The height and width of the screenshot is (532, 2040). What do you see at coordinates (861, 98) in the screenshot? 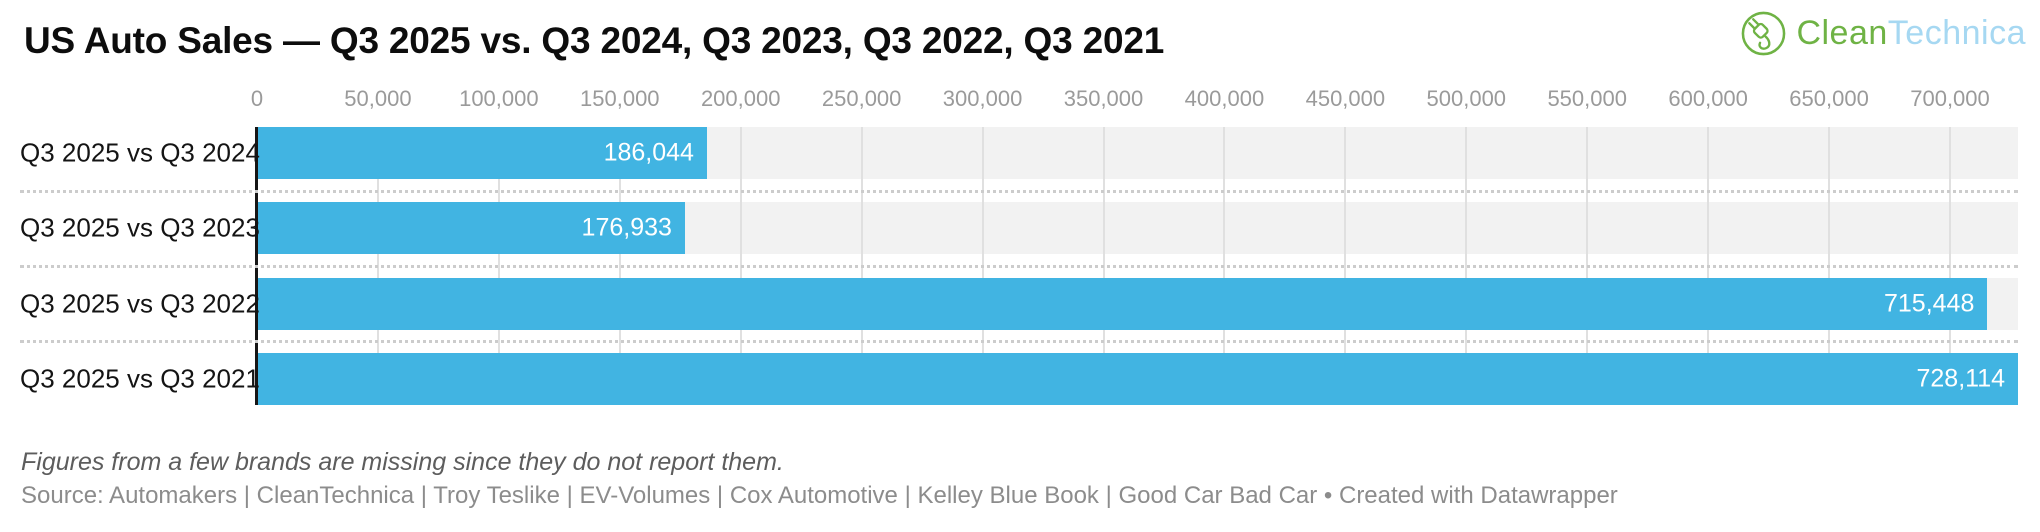
I see `axis-tick-label: 250,000` at bounding box center [861, 98].